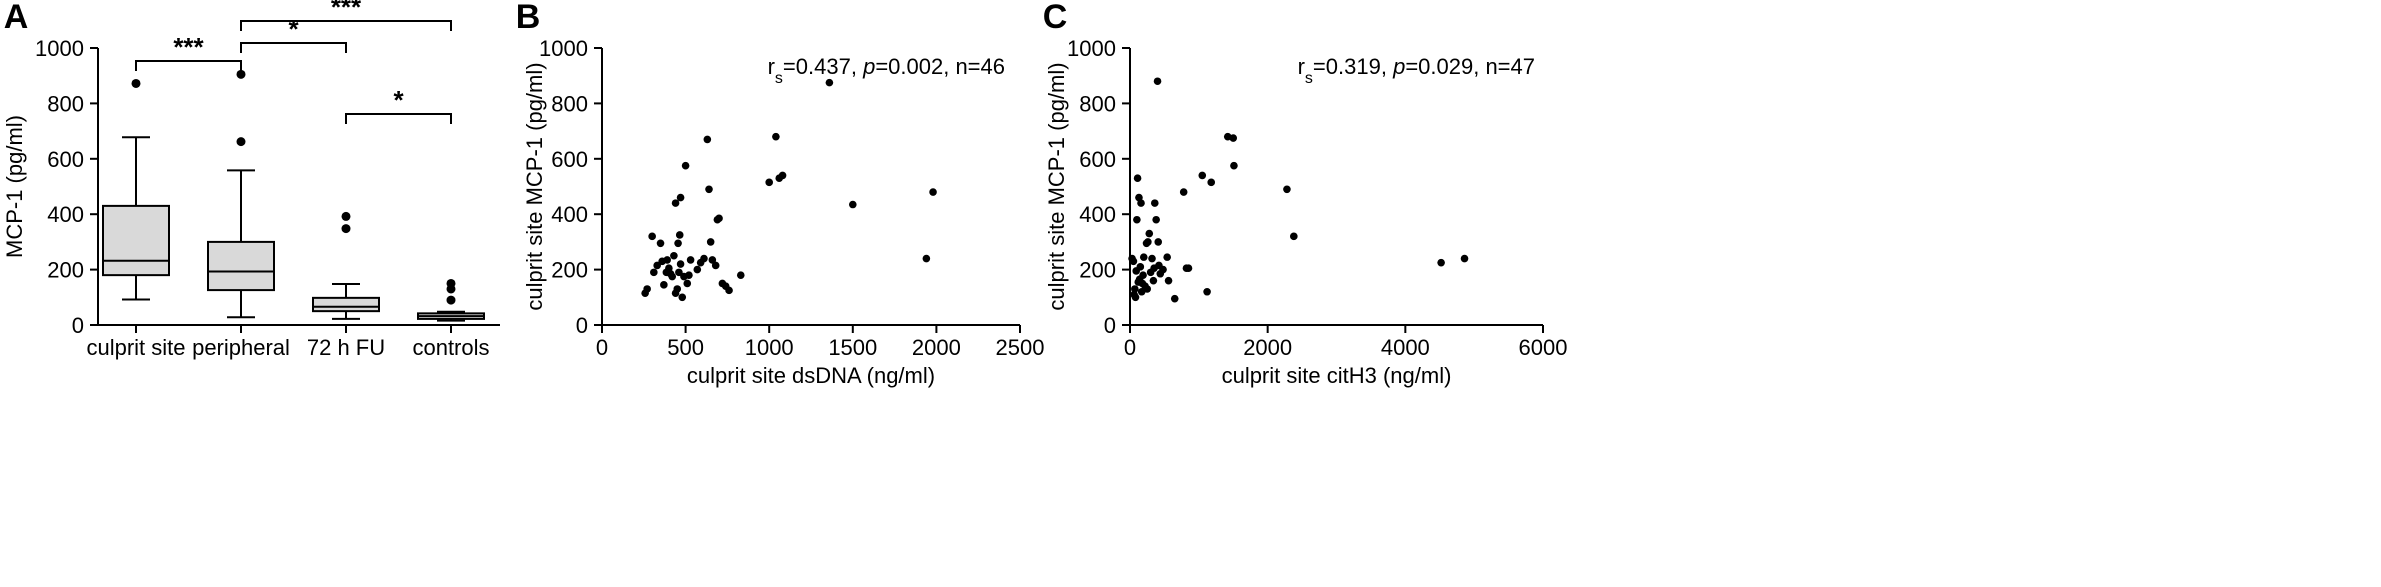 The height and width of the screenshot is (587, 2381). I want to click on x-category-label: controls, so click(450, 347).